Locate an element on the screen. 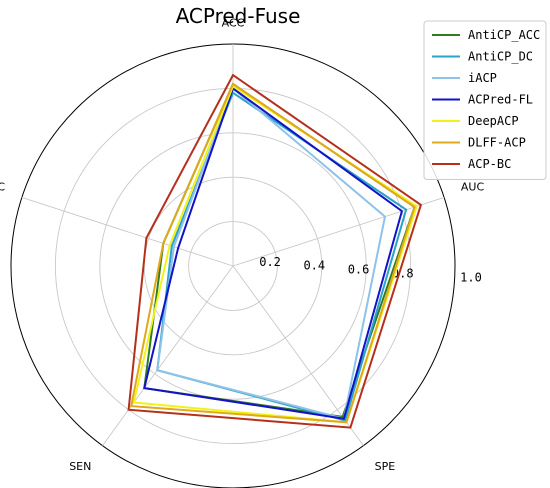 The image size is (550, 488). legend-box is located at coordinates (485, 100).